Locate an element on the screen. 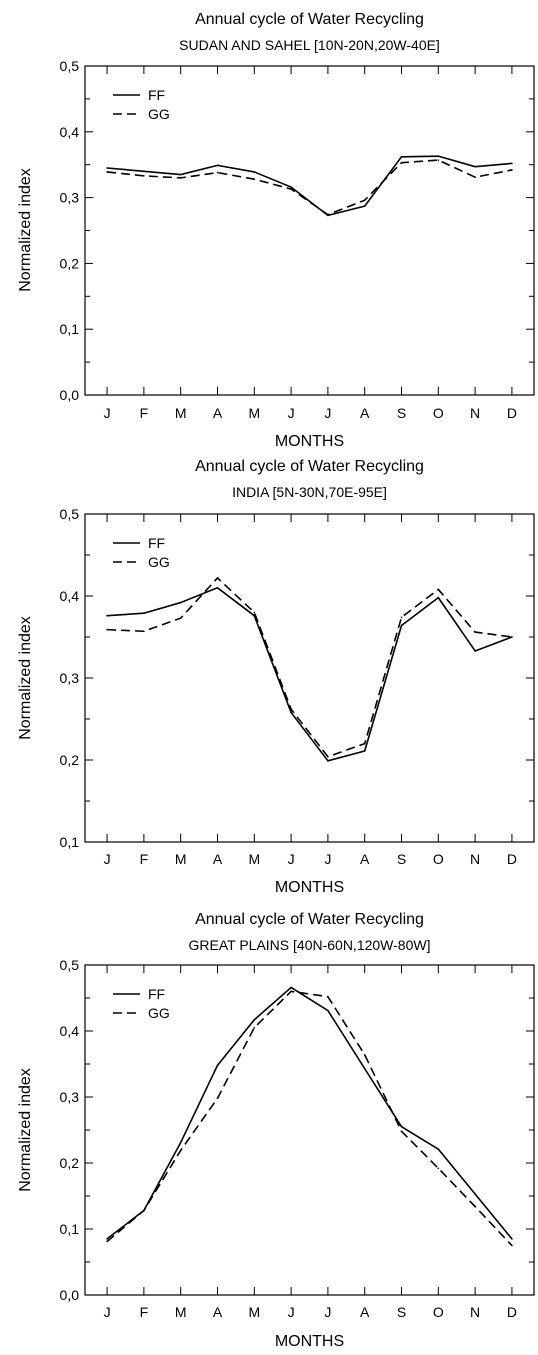  y-tick-label: 0,1 is located at coordinates (70, 329).